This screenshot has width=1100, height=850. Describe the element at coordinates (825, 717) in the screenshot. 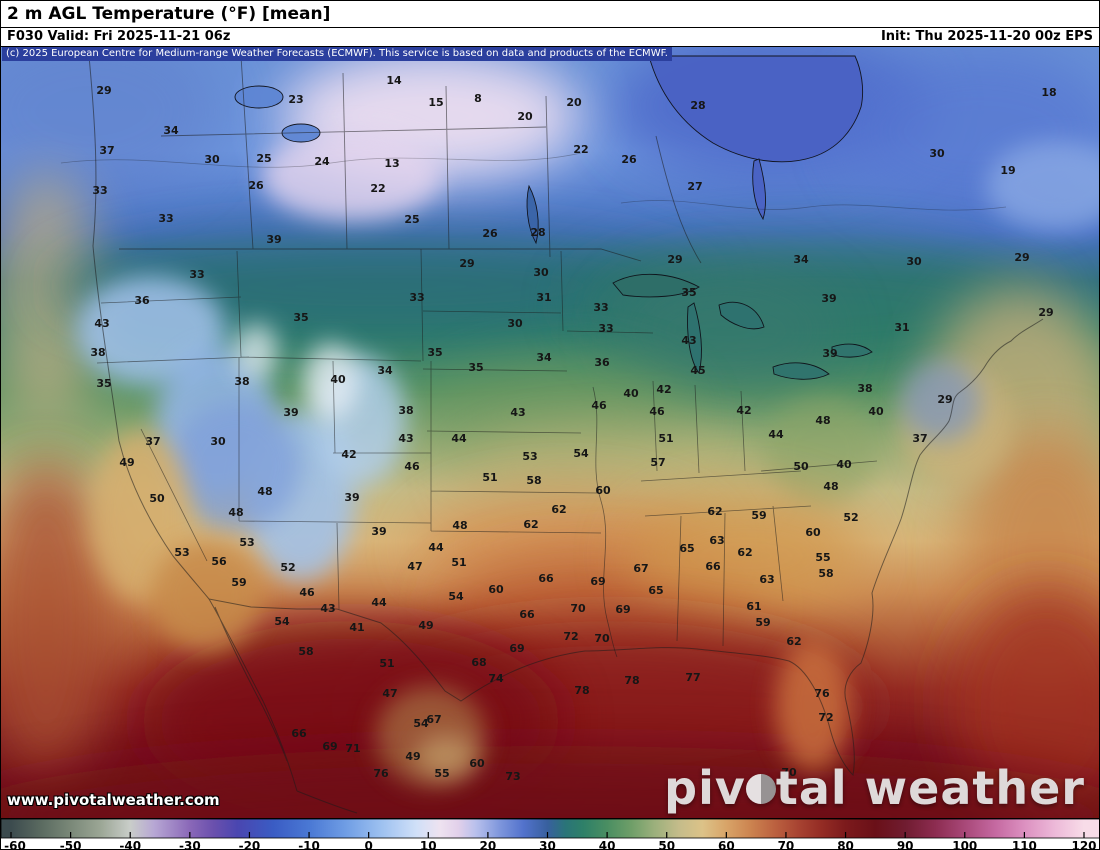

I see `temp-value-label: 72` at that location.